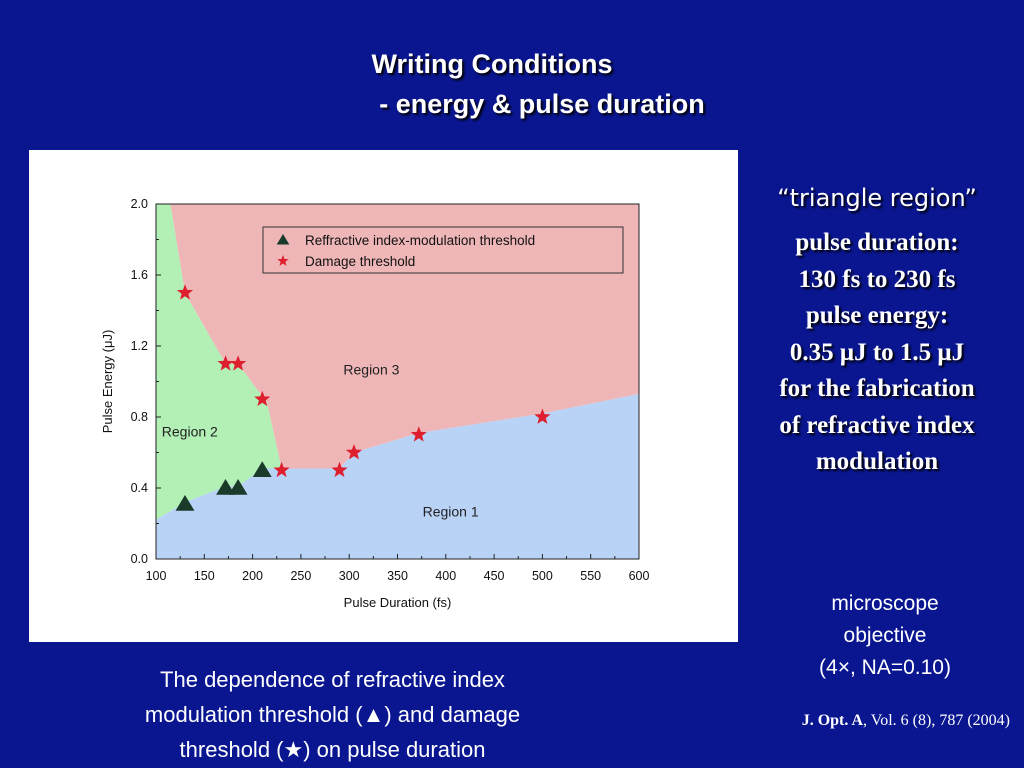  Describe the element at coordinates (885, 603) in the screenshot. I see `objective-line: microscope` at that location.